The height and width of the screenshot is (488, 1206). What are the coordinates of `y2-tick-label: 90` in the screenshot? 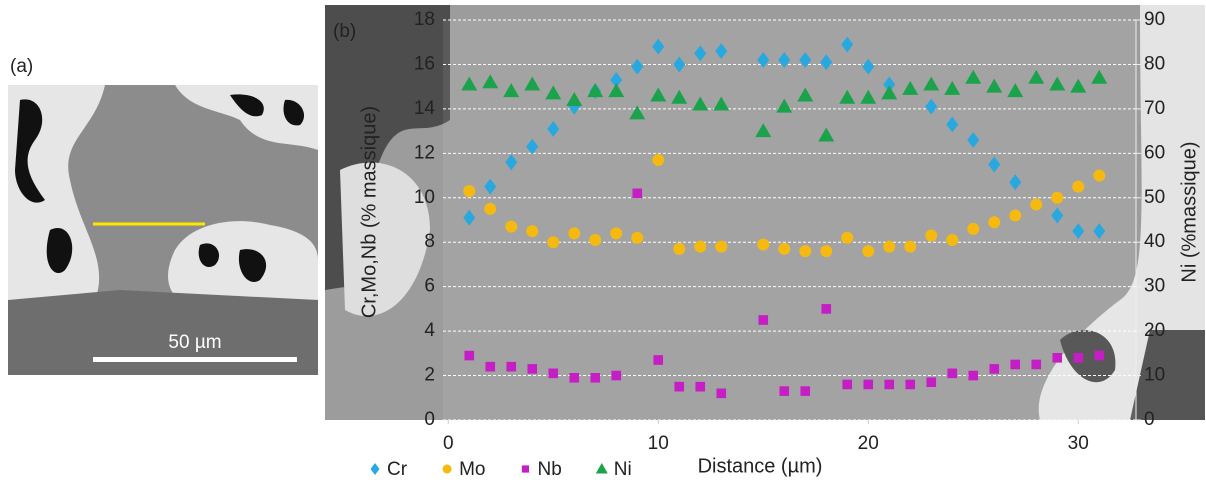 It's located at (1154, 19).